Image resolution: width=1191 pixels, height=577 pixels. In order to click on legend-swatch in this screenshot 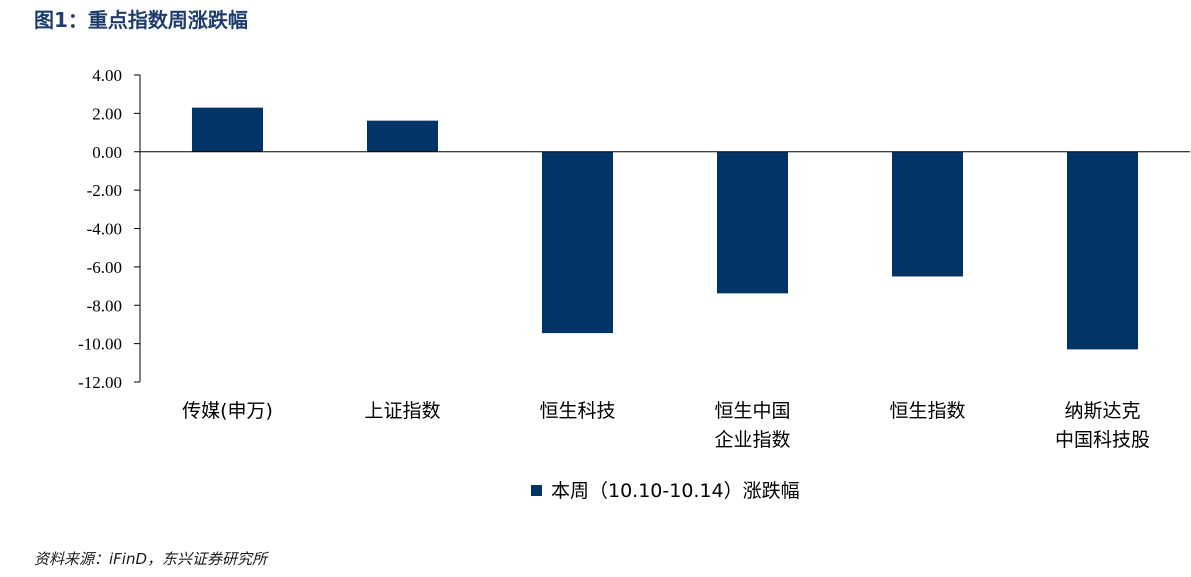, I will do `click(536, 490)`.